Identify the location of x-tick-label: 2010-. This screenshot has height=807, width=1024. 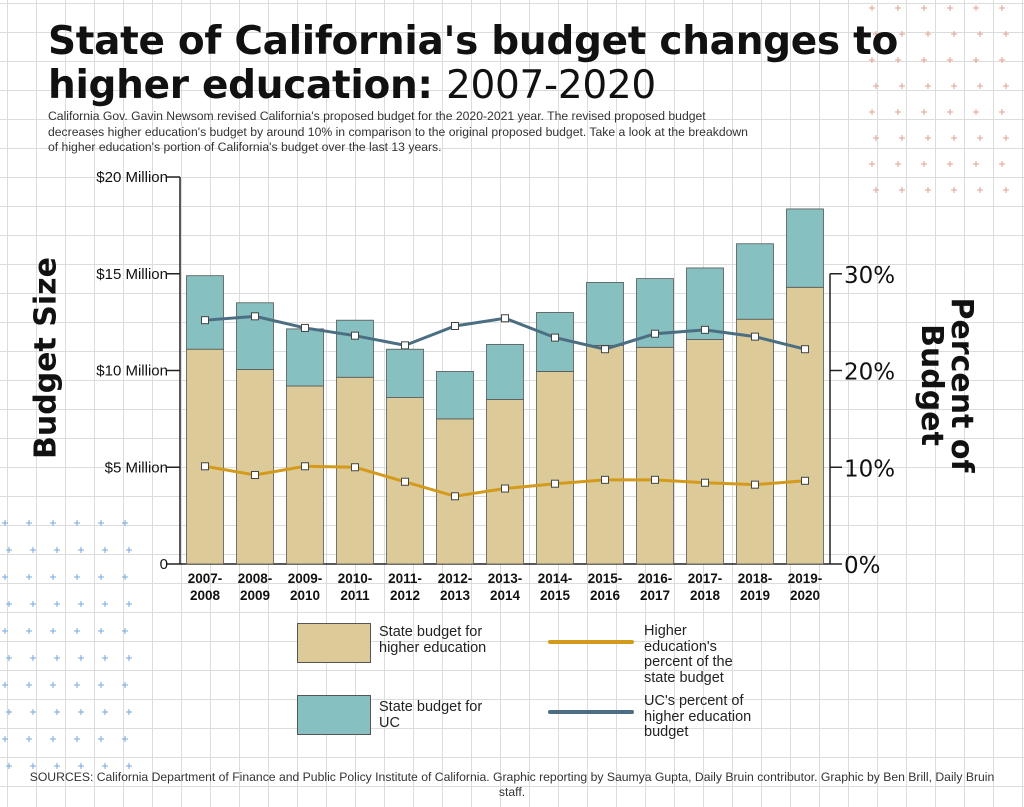
(355, 578).